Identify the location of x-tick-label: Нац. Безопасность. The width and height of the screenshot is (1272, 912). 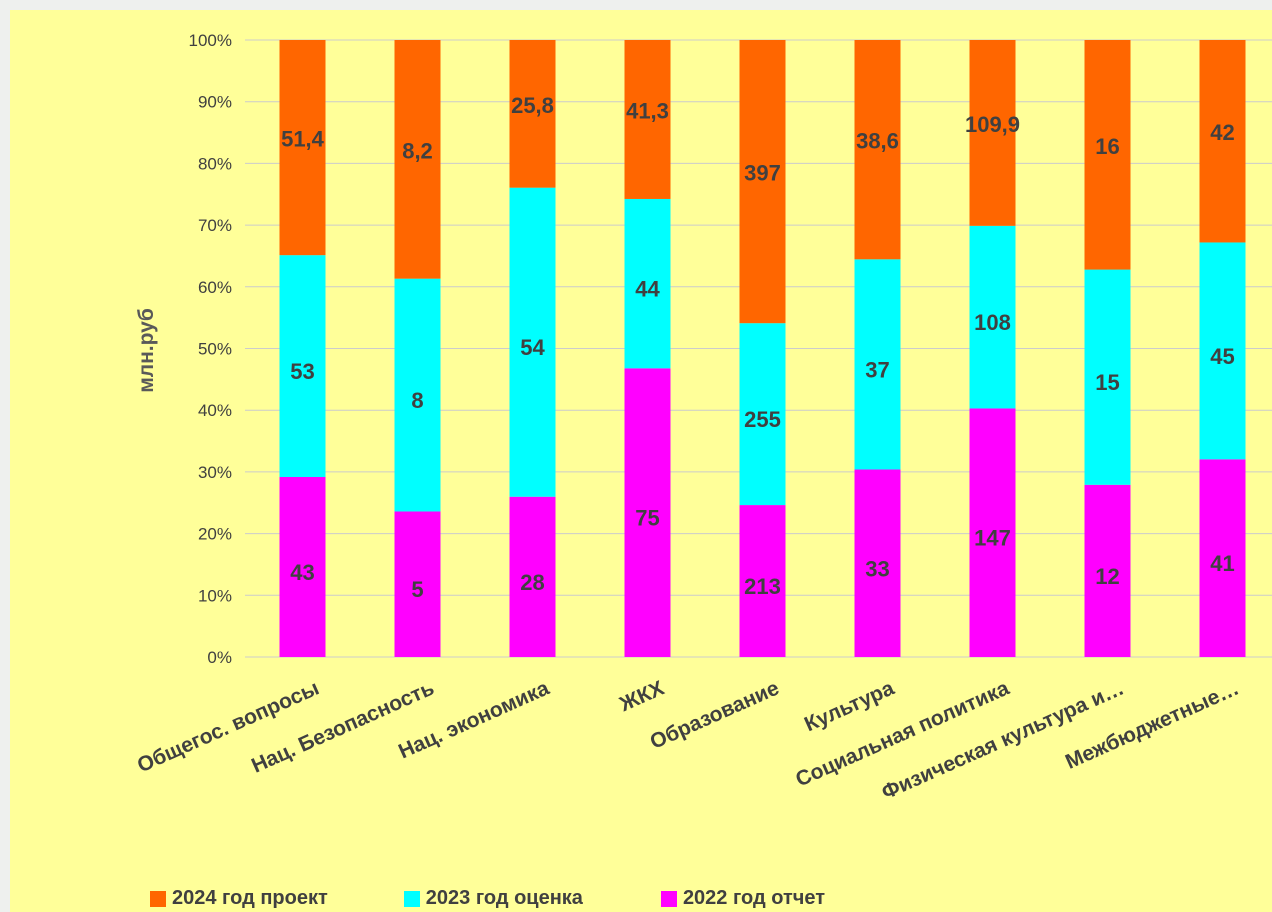
(342, 727).